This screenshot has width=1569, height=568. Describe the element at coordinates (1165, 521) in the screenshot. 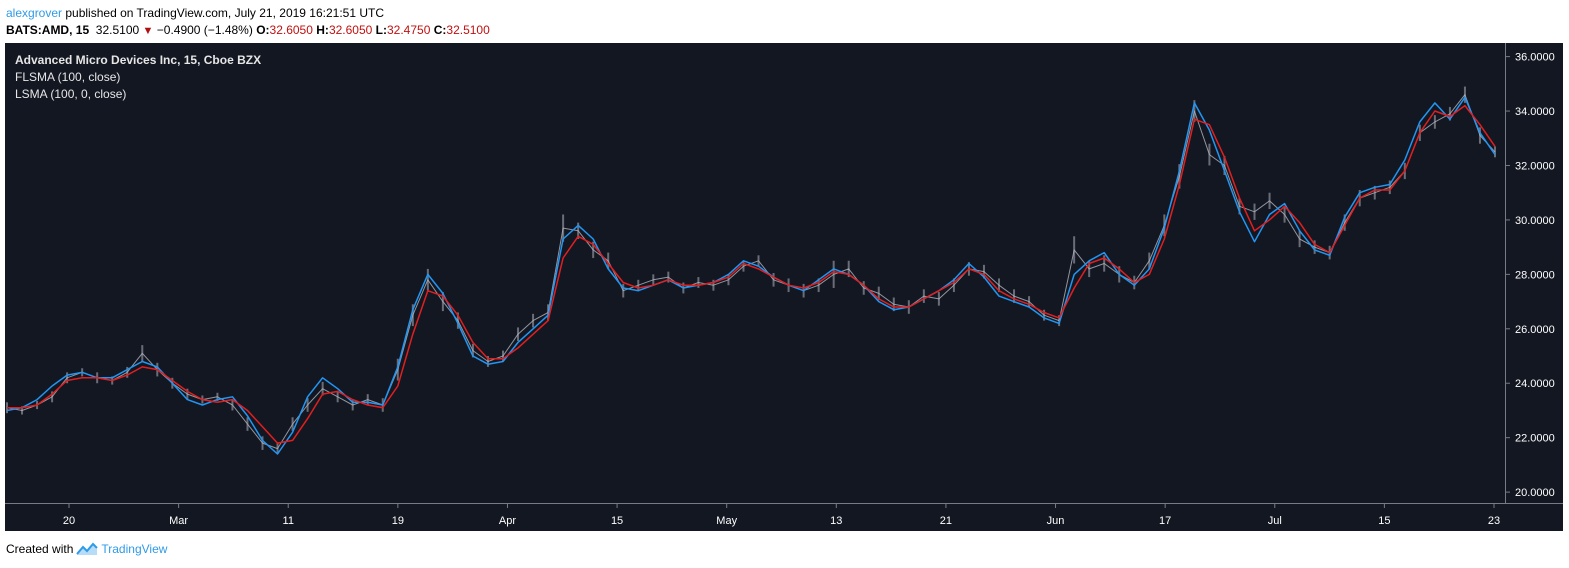

I see `time-tick-label: 17` at that location.